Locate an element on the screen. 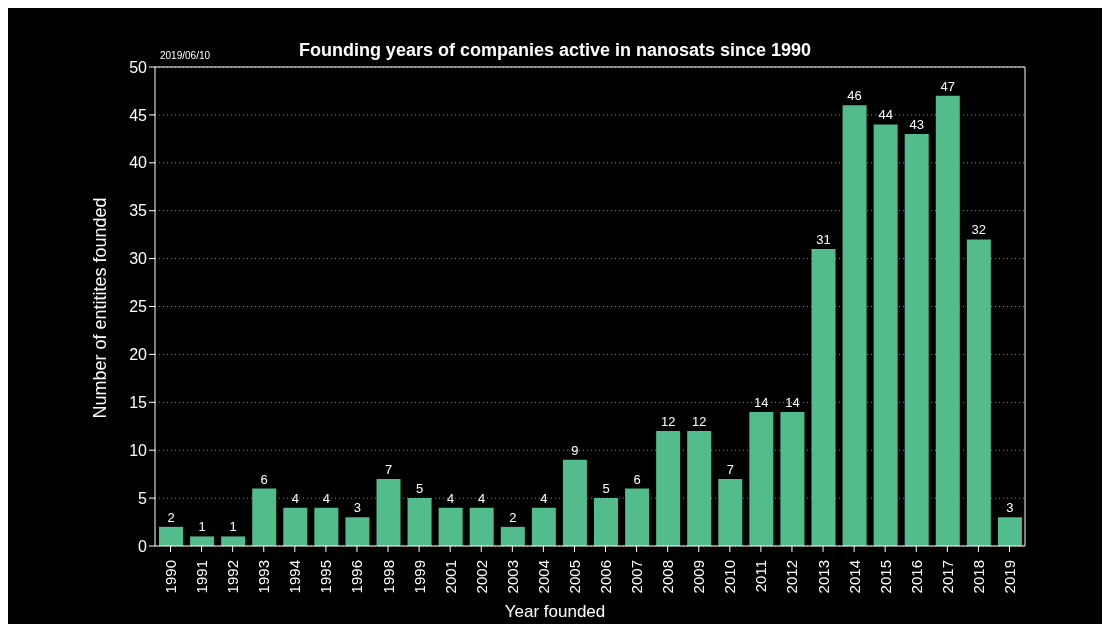 The height and width of the screenshot is (632, 1110). x-tick-label: 1999 is located at coordinates (419, 577).